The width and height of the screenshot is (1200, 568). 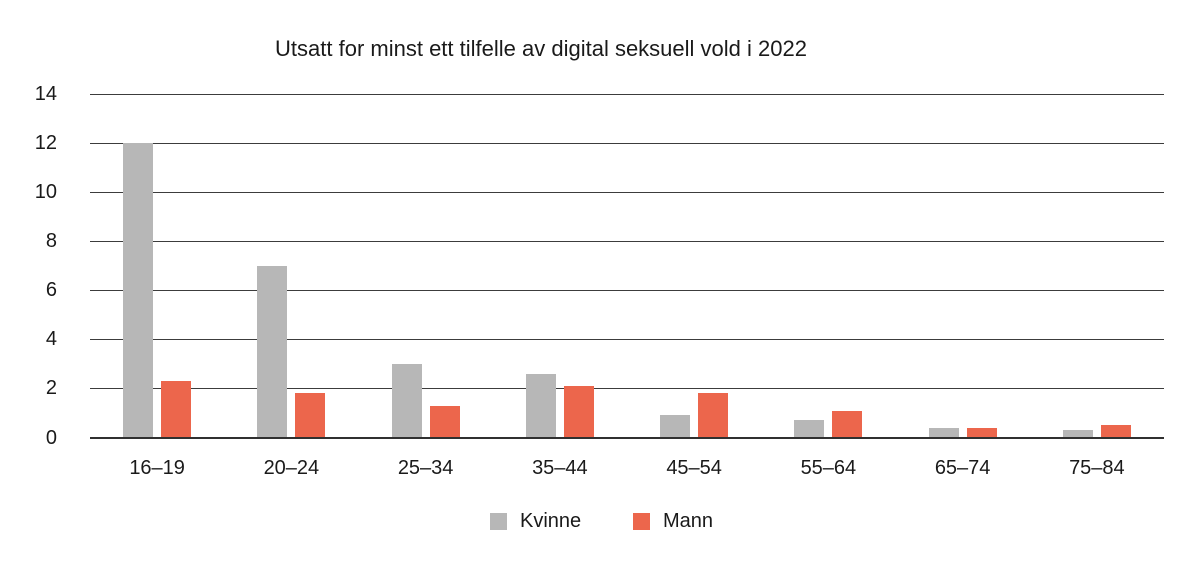 What do you see at coordinates (498, 521) in the screenshot?
I see `legend-swatch-kvinne` at bounding box center [498, 521].